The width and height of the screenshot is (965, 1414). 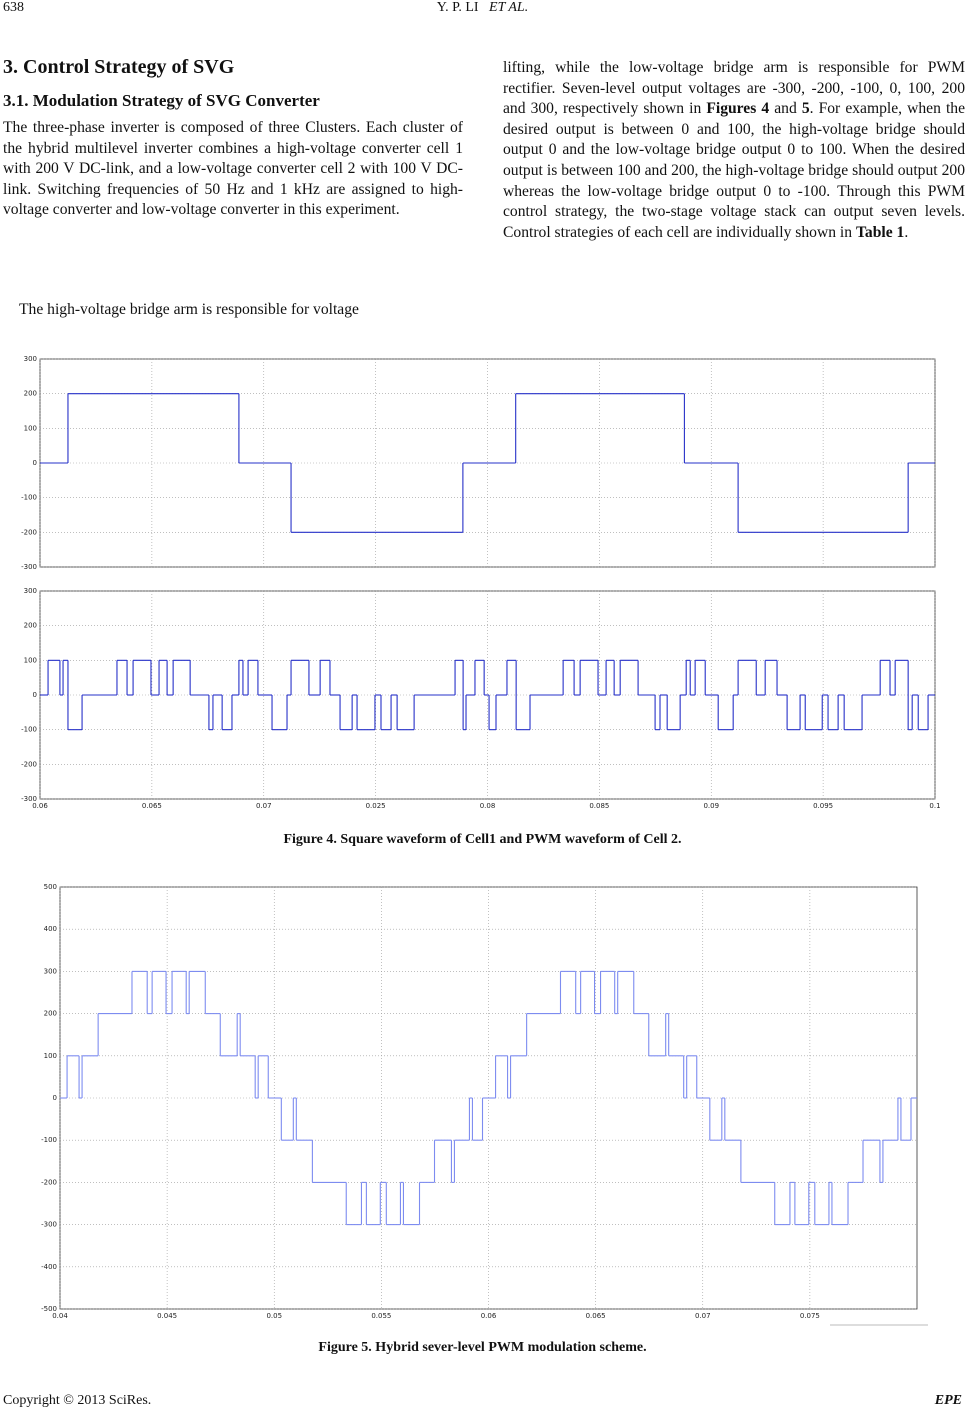 What do you see at coordinates (509, 7) in the screenshot?
I see `et-al: ET AL.` at bounding box center [509, 7].